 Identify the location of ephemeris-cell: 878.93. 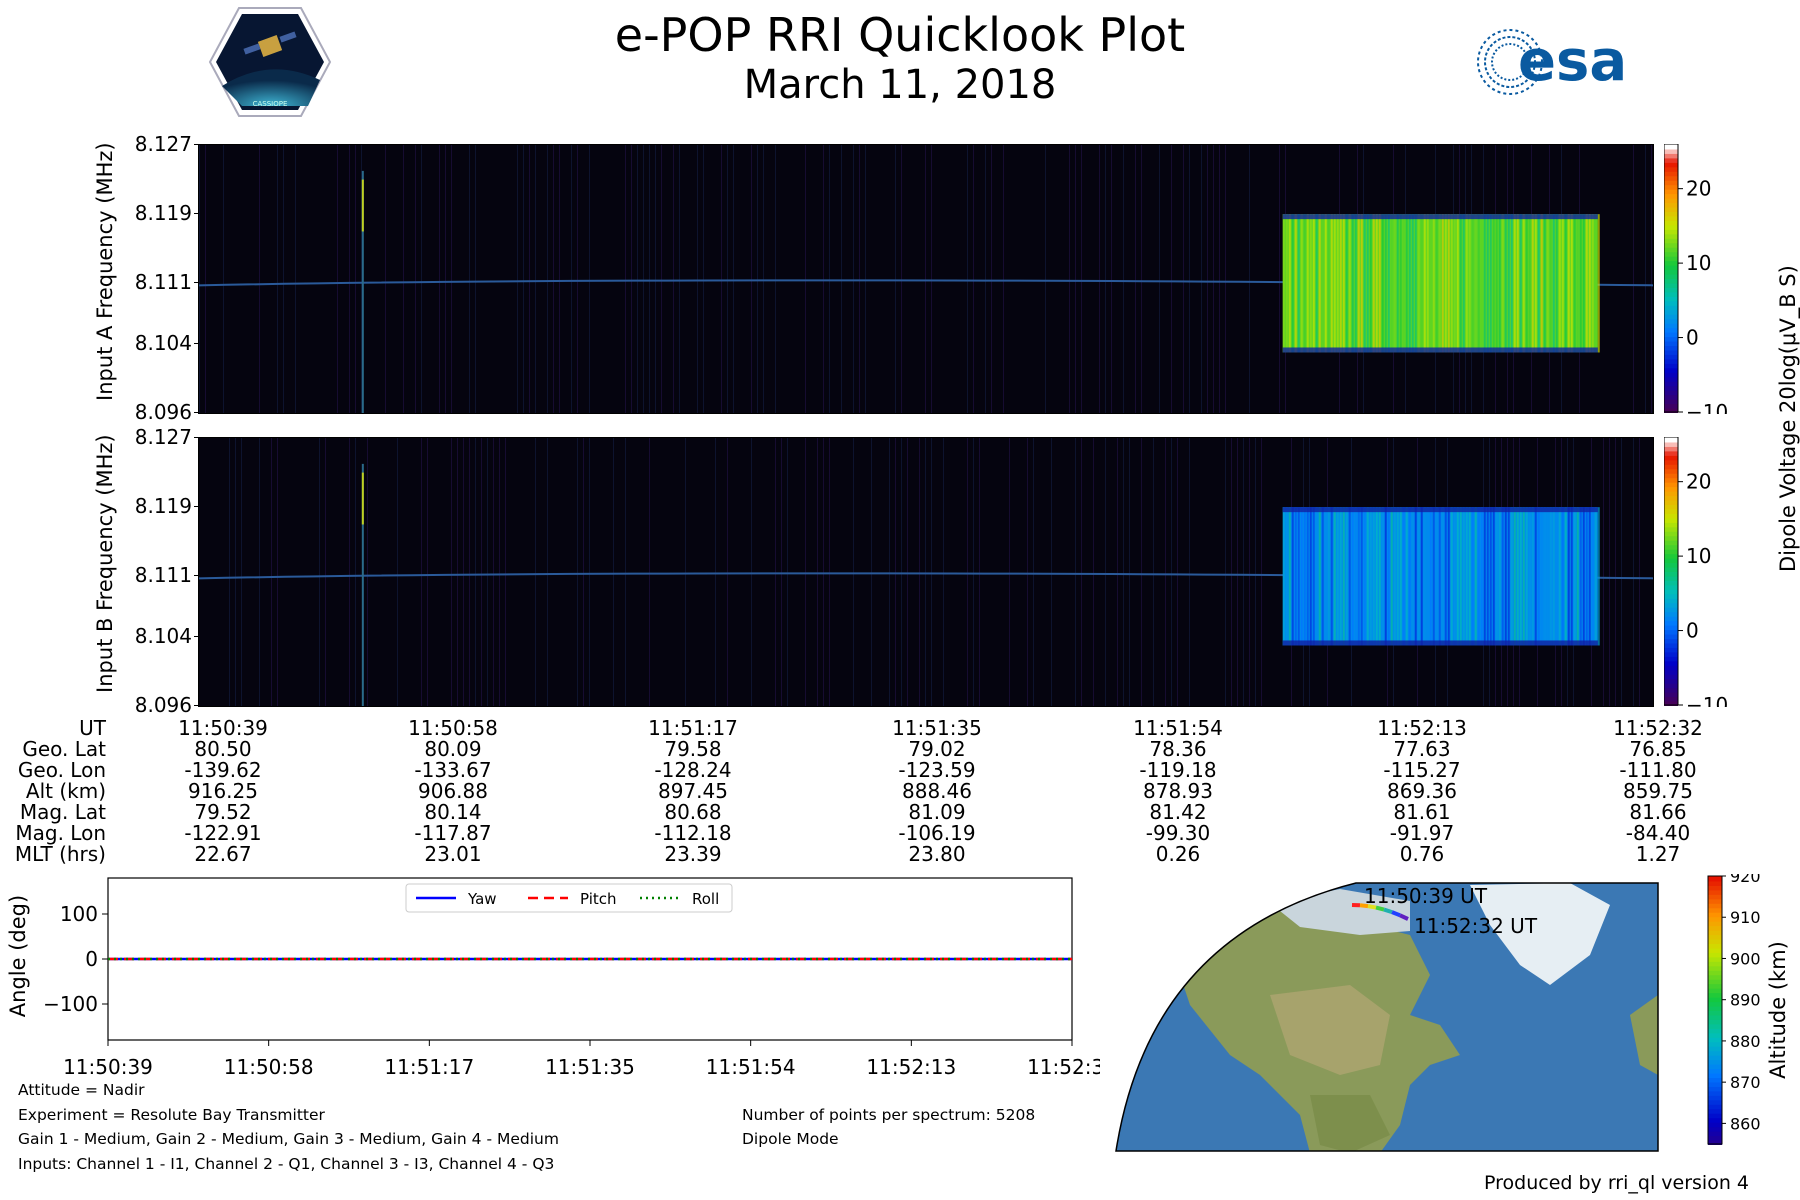
(1178, 791).